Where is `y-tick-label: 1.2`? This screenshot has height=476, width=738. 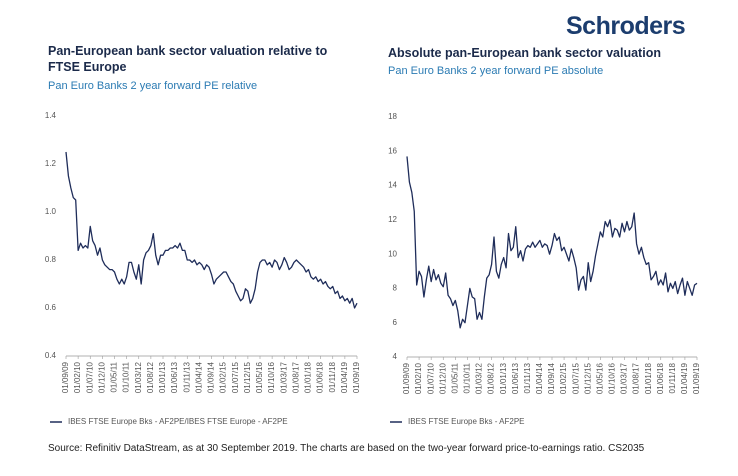
y-tick-label: 1.2 is located at coordinates (51, 163).